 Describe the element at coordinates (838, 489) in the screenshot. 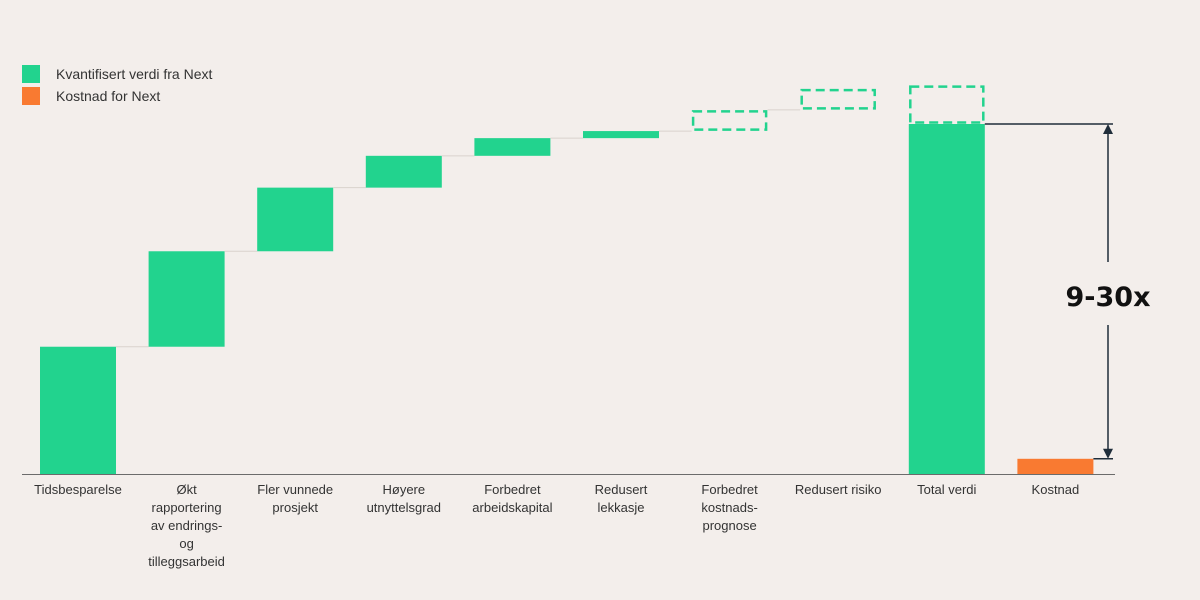

I see `x-tick-label: Redusert risiko` at that location.